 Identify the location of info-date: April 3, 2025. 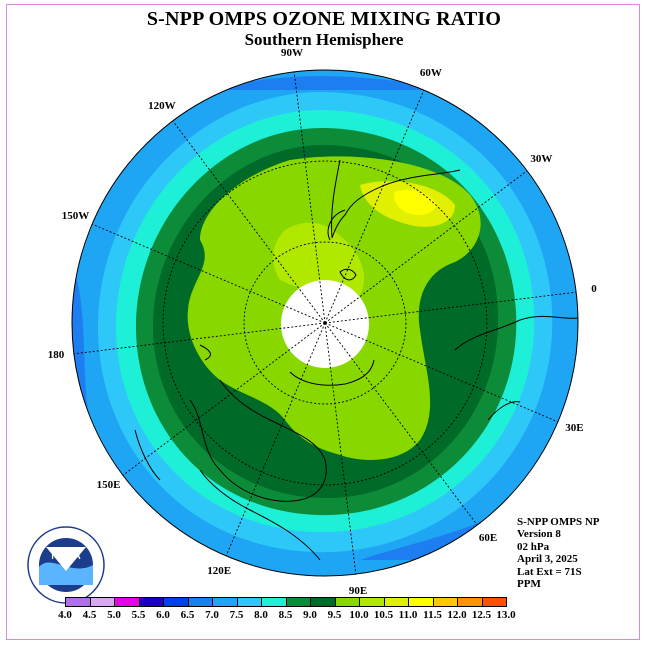
(547, 559).